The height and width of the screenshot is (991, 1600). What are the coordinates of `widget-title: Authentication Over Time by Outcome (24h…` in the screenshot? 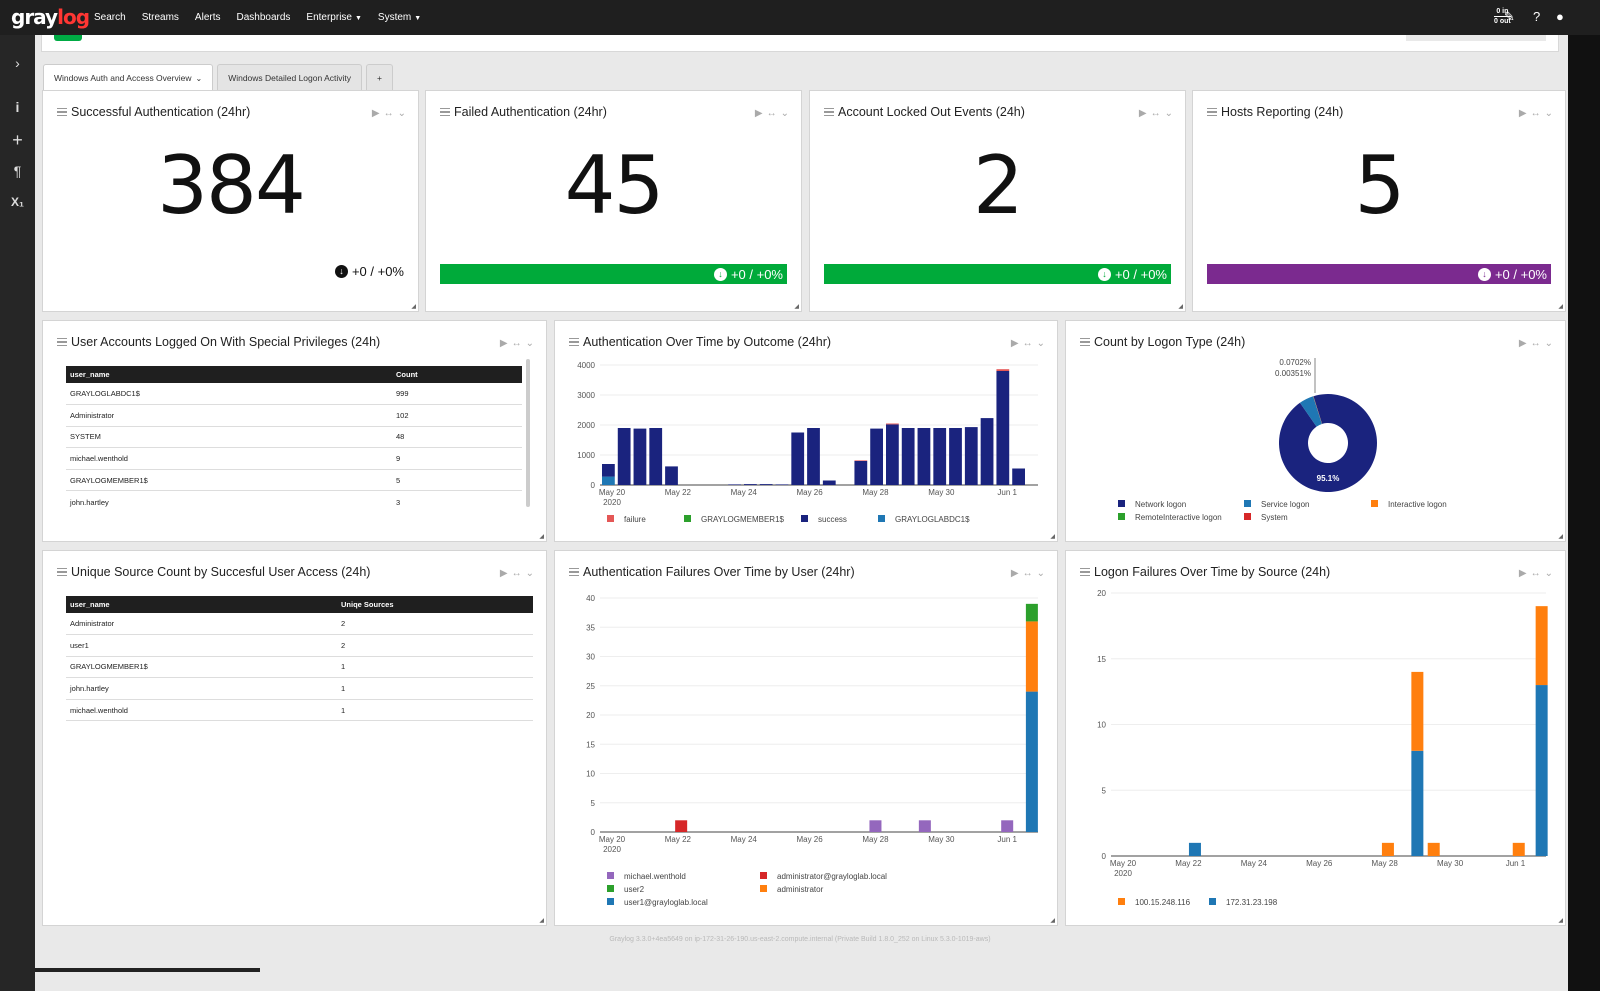 It's located at (700, 342).